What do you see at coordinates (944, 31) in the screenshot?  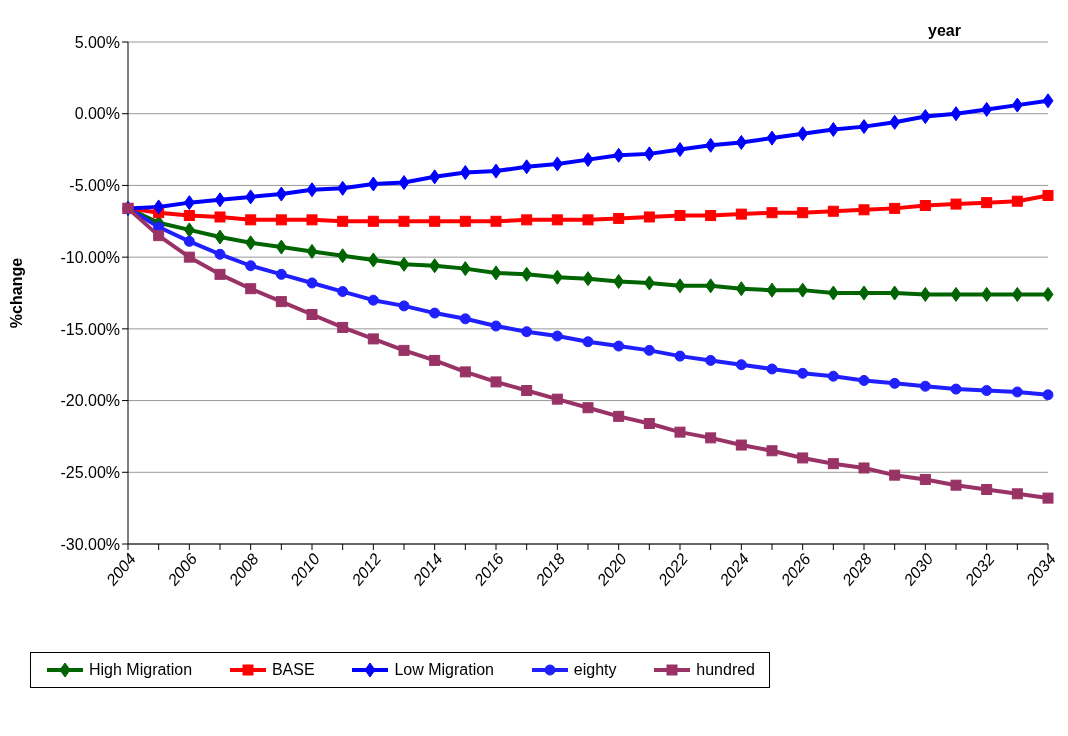 I see `x-axis-title: year` at bounding box center [944, 31].